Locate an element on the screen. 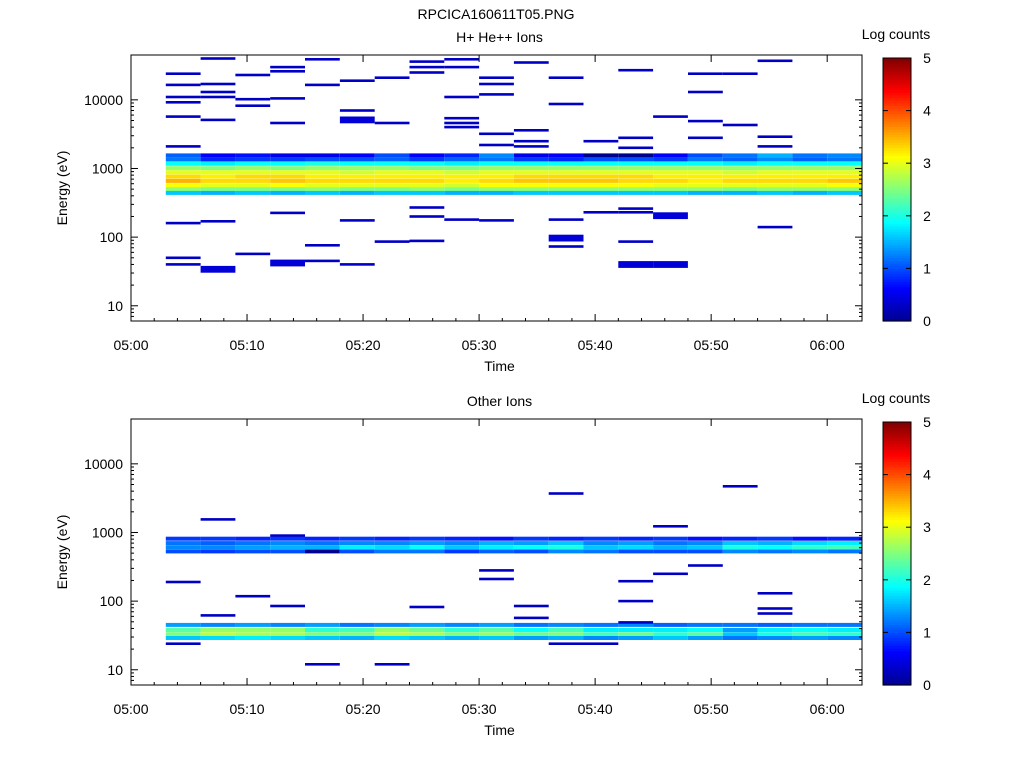  chart-0-x-tick-label: 05:10 is located at coordinates (247, 345).